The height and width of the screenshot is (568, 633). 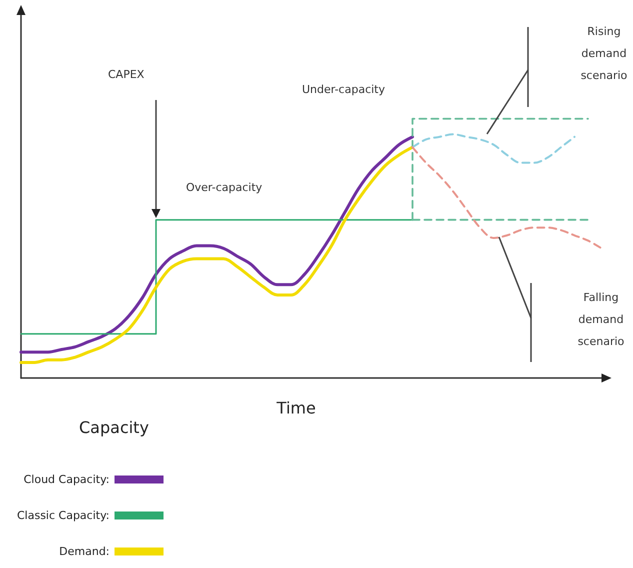 I want to click on legend-label: Demand:, so click(x=84, y=551).